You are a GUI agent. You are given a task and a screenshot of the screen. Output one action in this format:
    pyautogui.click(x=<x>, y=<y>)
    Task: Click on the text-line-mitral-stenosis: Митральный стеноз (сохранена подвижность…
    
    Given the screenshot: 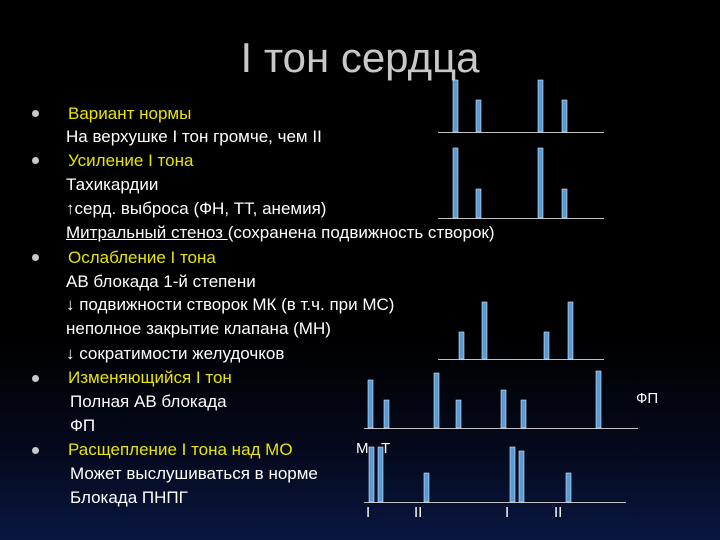 What is the action you would take?
    pyautogui.click(x=280, y=233)
    